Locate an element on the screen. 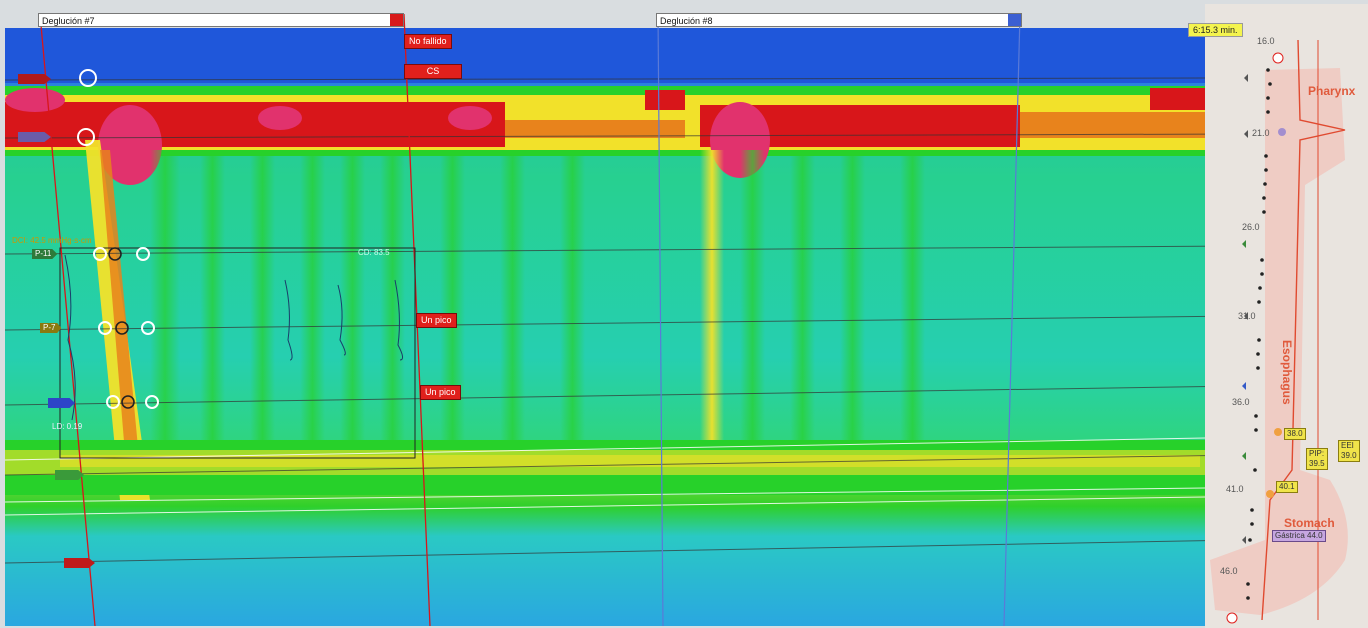 This screenshot has width=1368, height=628. gastric-tag: Gástrica 44.0 is located at coordinates (1299, 536).